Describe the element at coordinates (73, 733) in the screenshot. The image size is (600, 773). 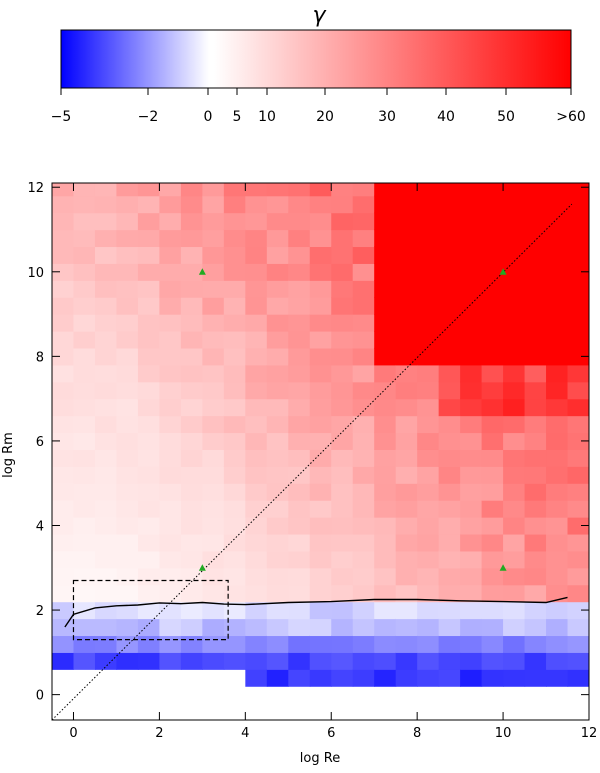
I see `x-tick-label: 0` at that location.